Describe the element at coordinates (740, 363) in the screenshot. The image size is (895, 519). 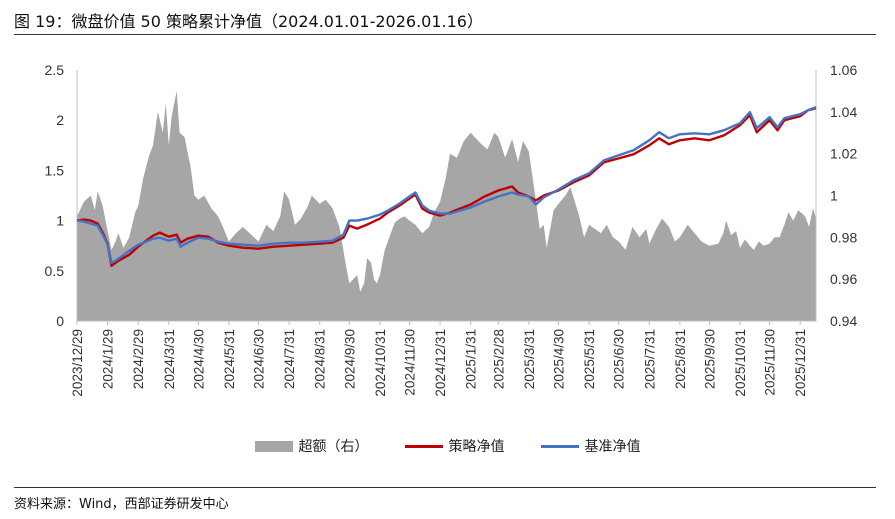
I see `x-tick-label: 2025/10/31` at that location.